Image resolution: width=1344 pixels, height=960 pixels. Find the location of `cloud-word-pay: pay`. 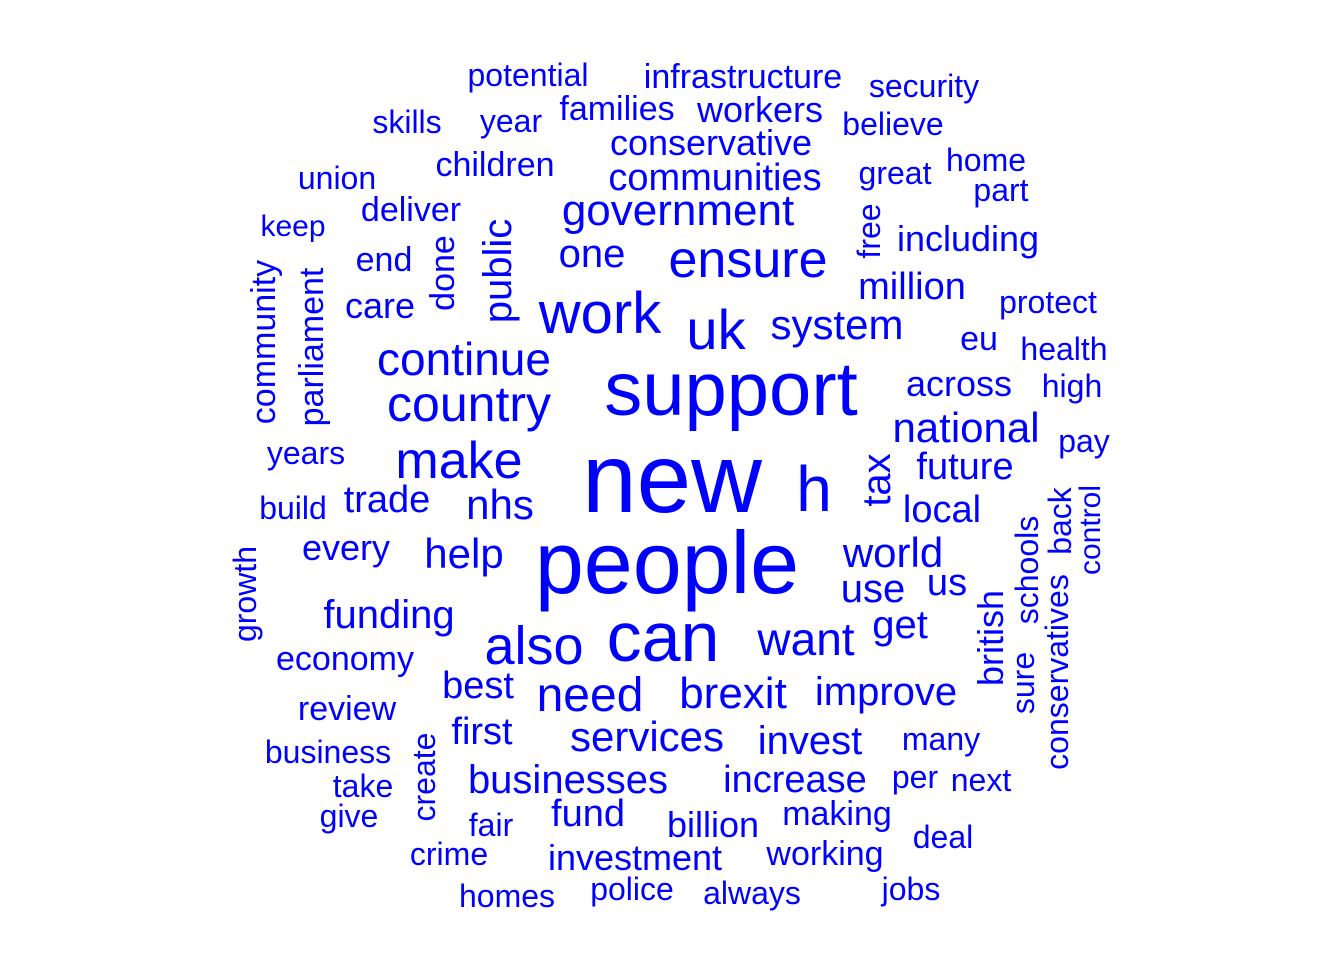

cloud-word-pay: pay is located at coordinates (1084, 441).